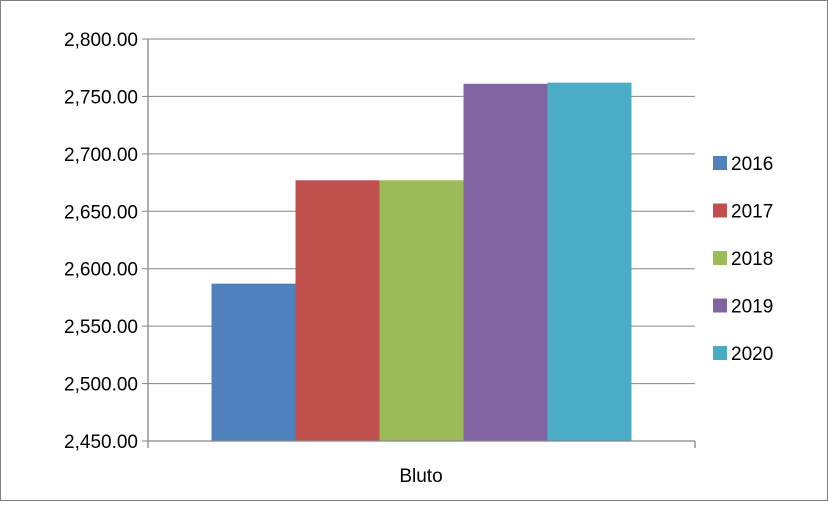  Describe the element at coordinates (720, 305) in the screenshot. I see `legend-swatch-2019` at that location.